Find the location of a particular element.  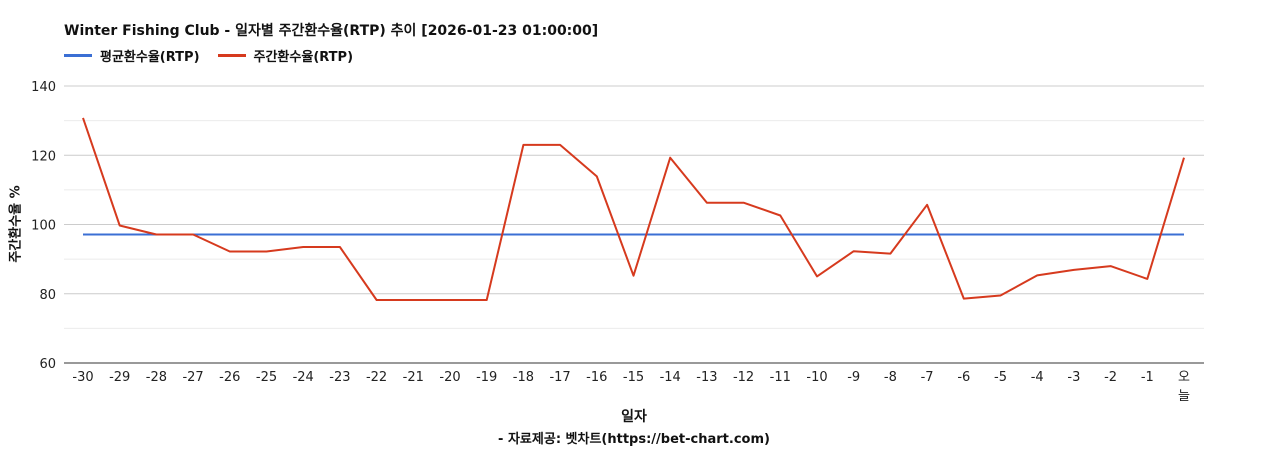

x-tick-label: -10 is located at coordinates (816, 377).